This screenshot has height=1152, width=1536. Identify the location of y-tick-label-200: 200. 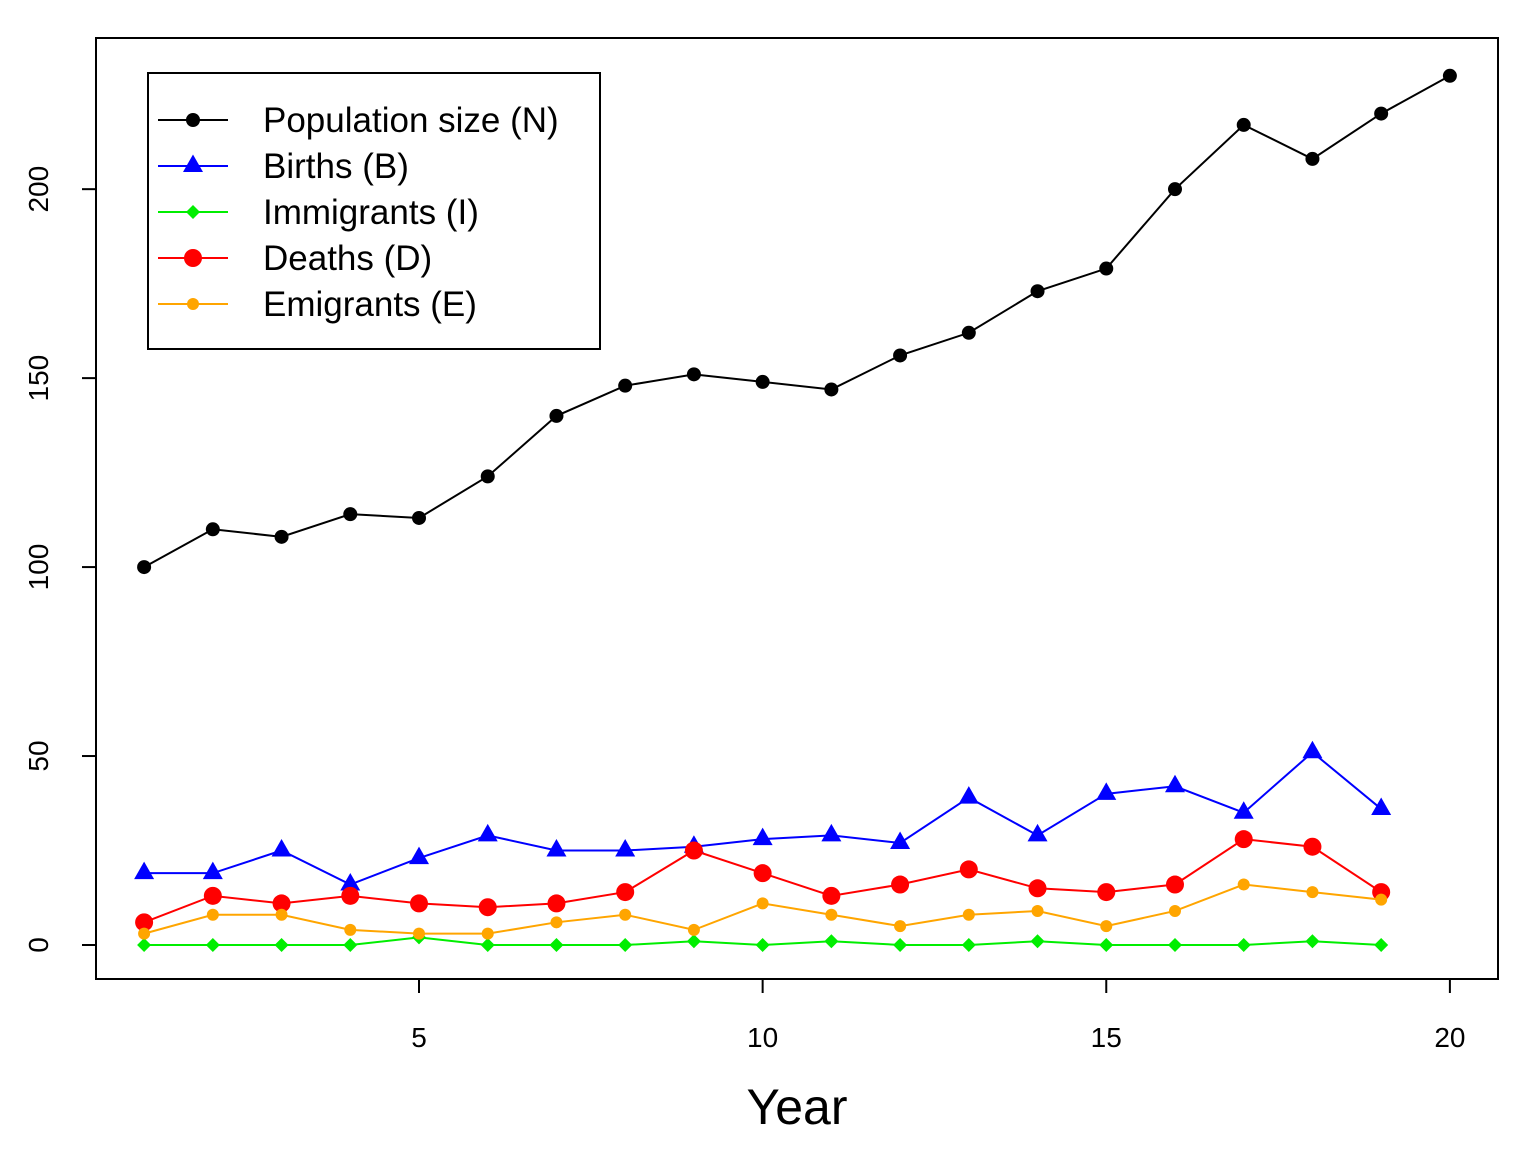
(38, 189).